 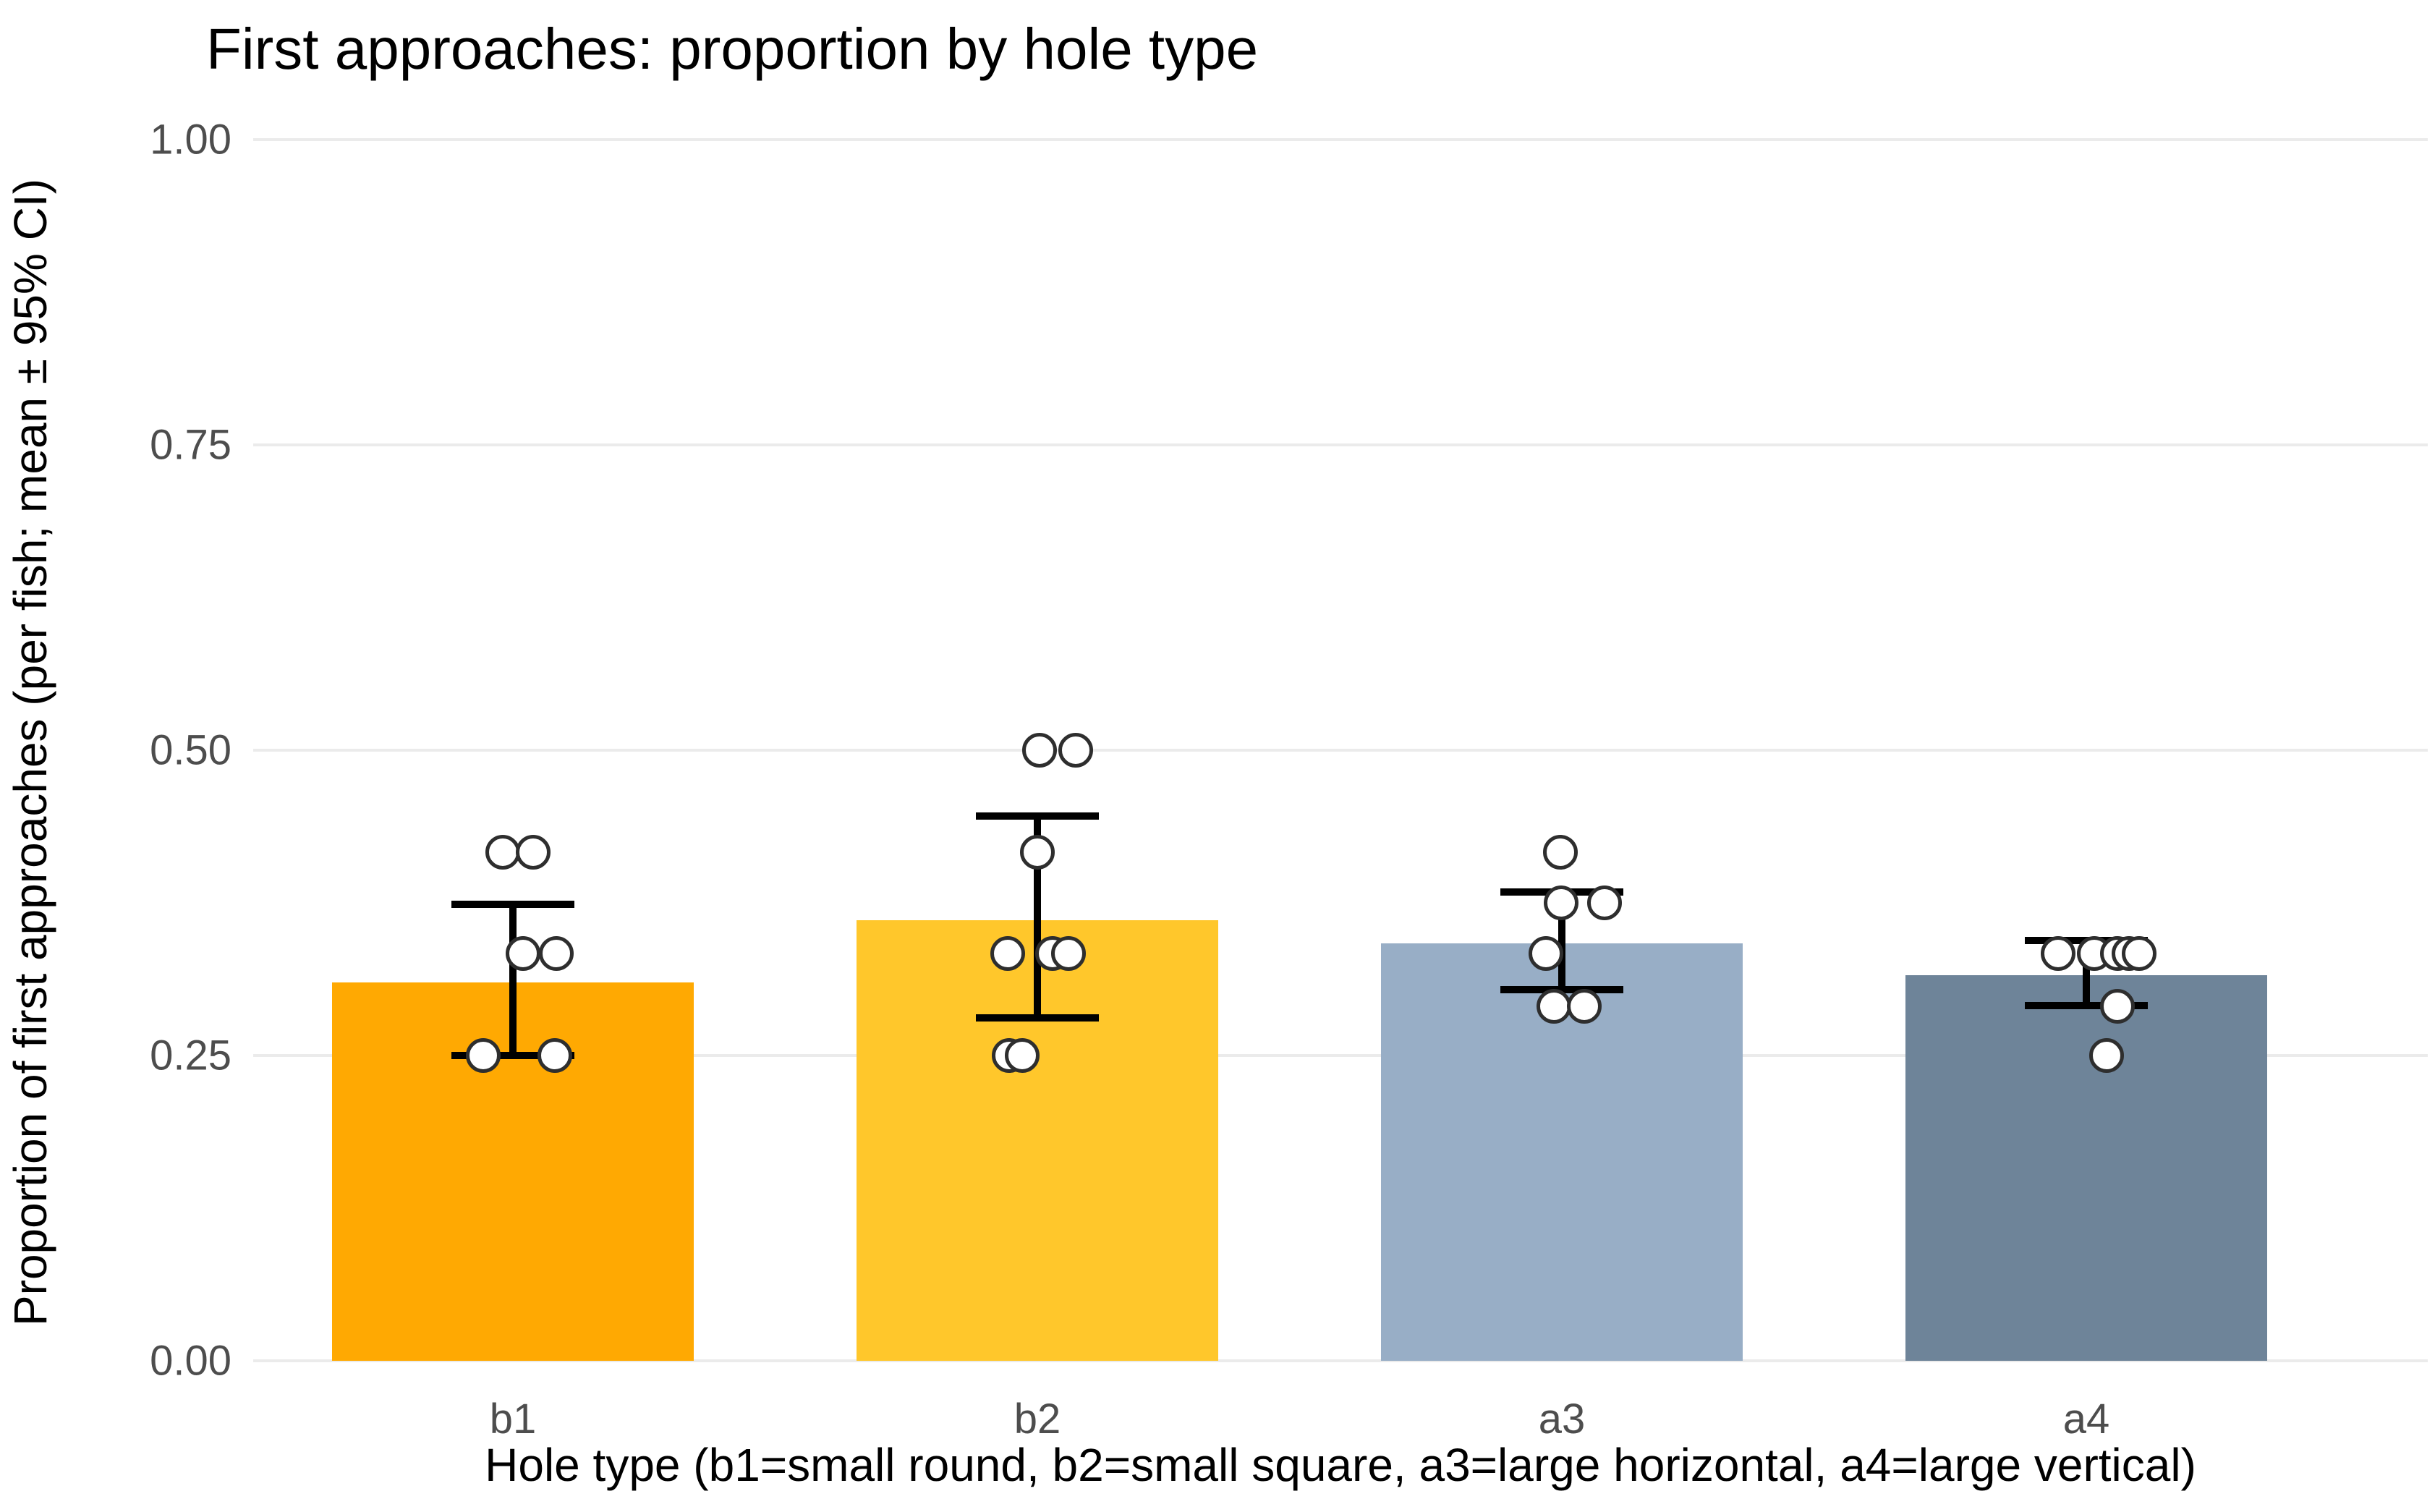 I want to click on bar-a4, so click(x=2086, y=1167).